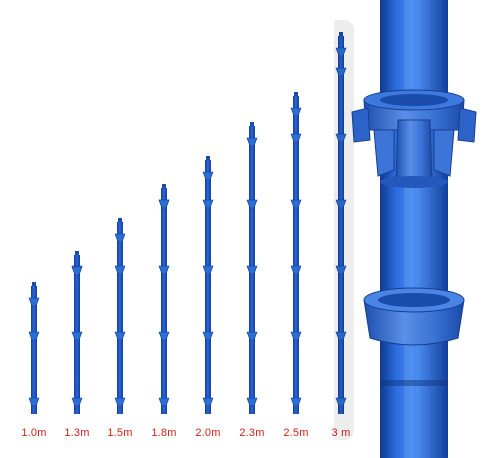  I want to click on length-label: 1.0m, so click(34, 433).